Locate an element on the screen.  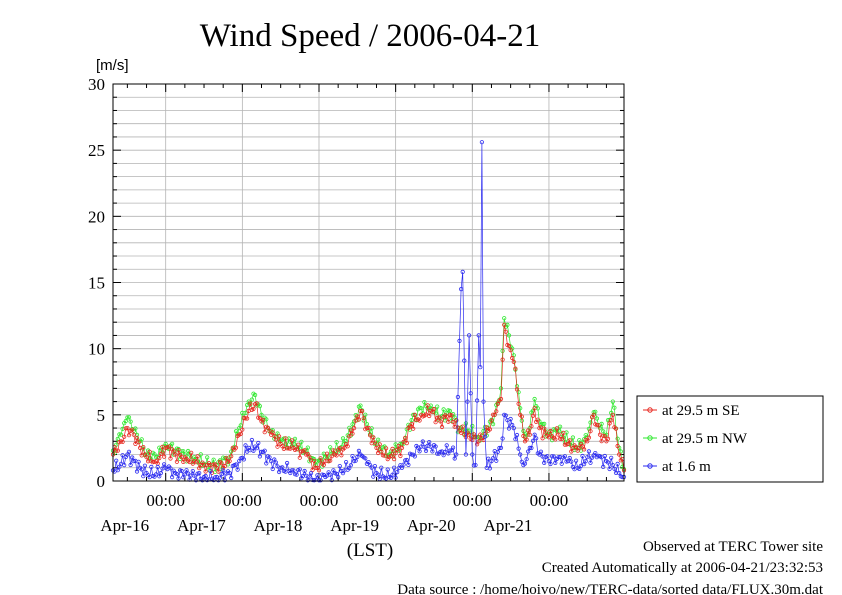
x-tick-date-label: Apr-20 is located at coordinates (431, 525).